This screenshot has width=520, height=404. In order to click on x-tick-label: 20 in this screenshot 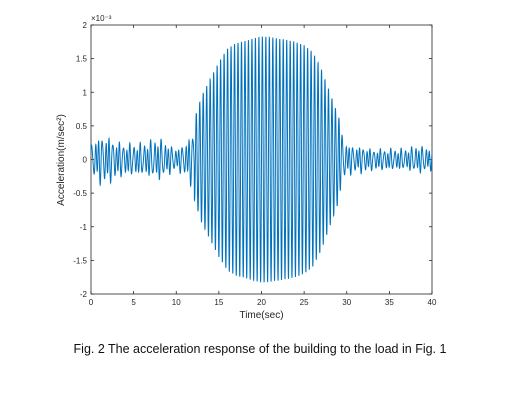, I will do `click(261, 302)`.